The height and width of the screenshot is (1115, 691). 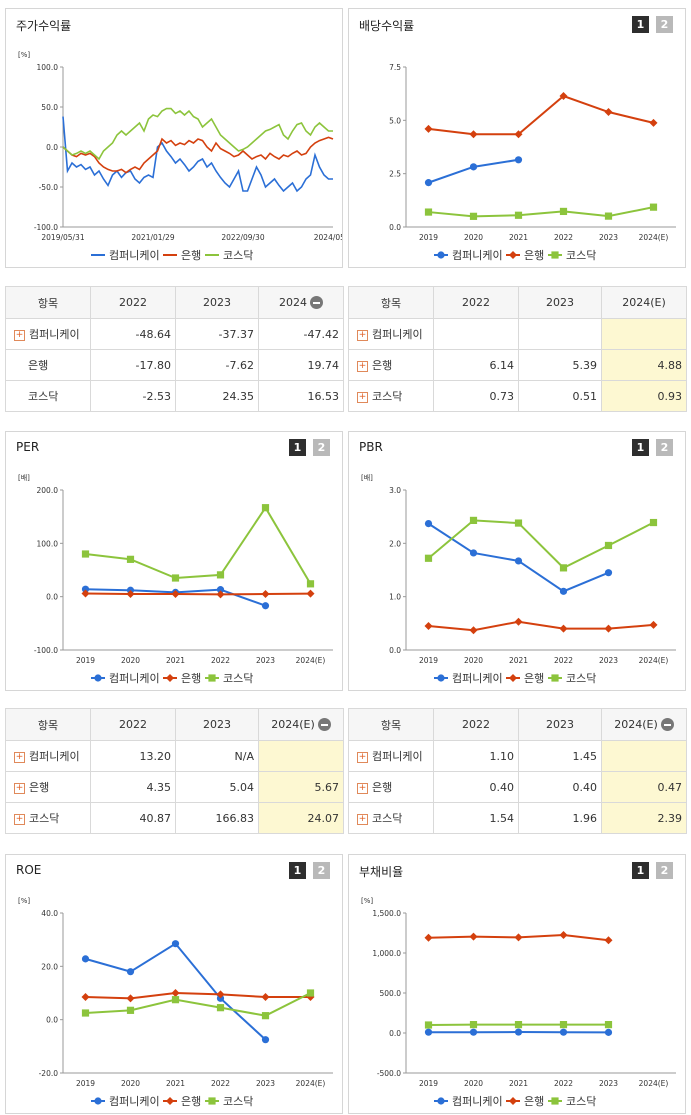 What do you see at coordinates (534, 1101) in the screenshot?
I see `legend-label: 은행` at bounding box center [534, 1101].